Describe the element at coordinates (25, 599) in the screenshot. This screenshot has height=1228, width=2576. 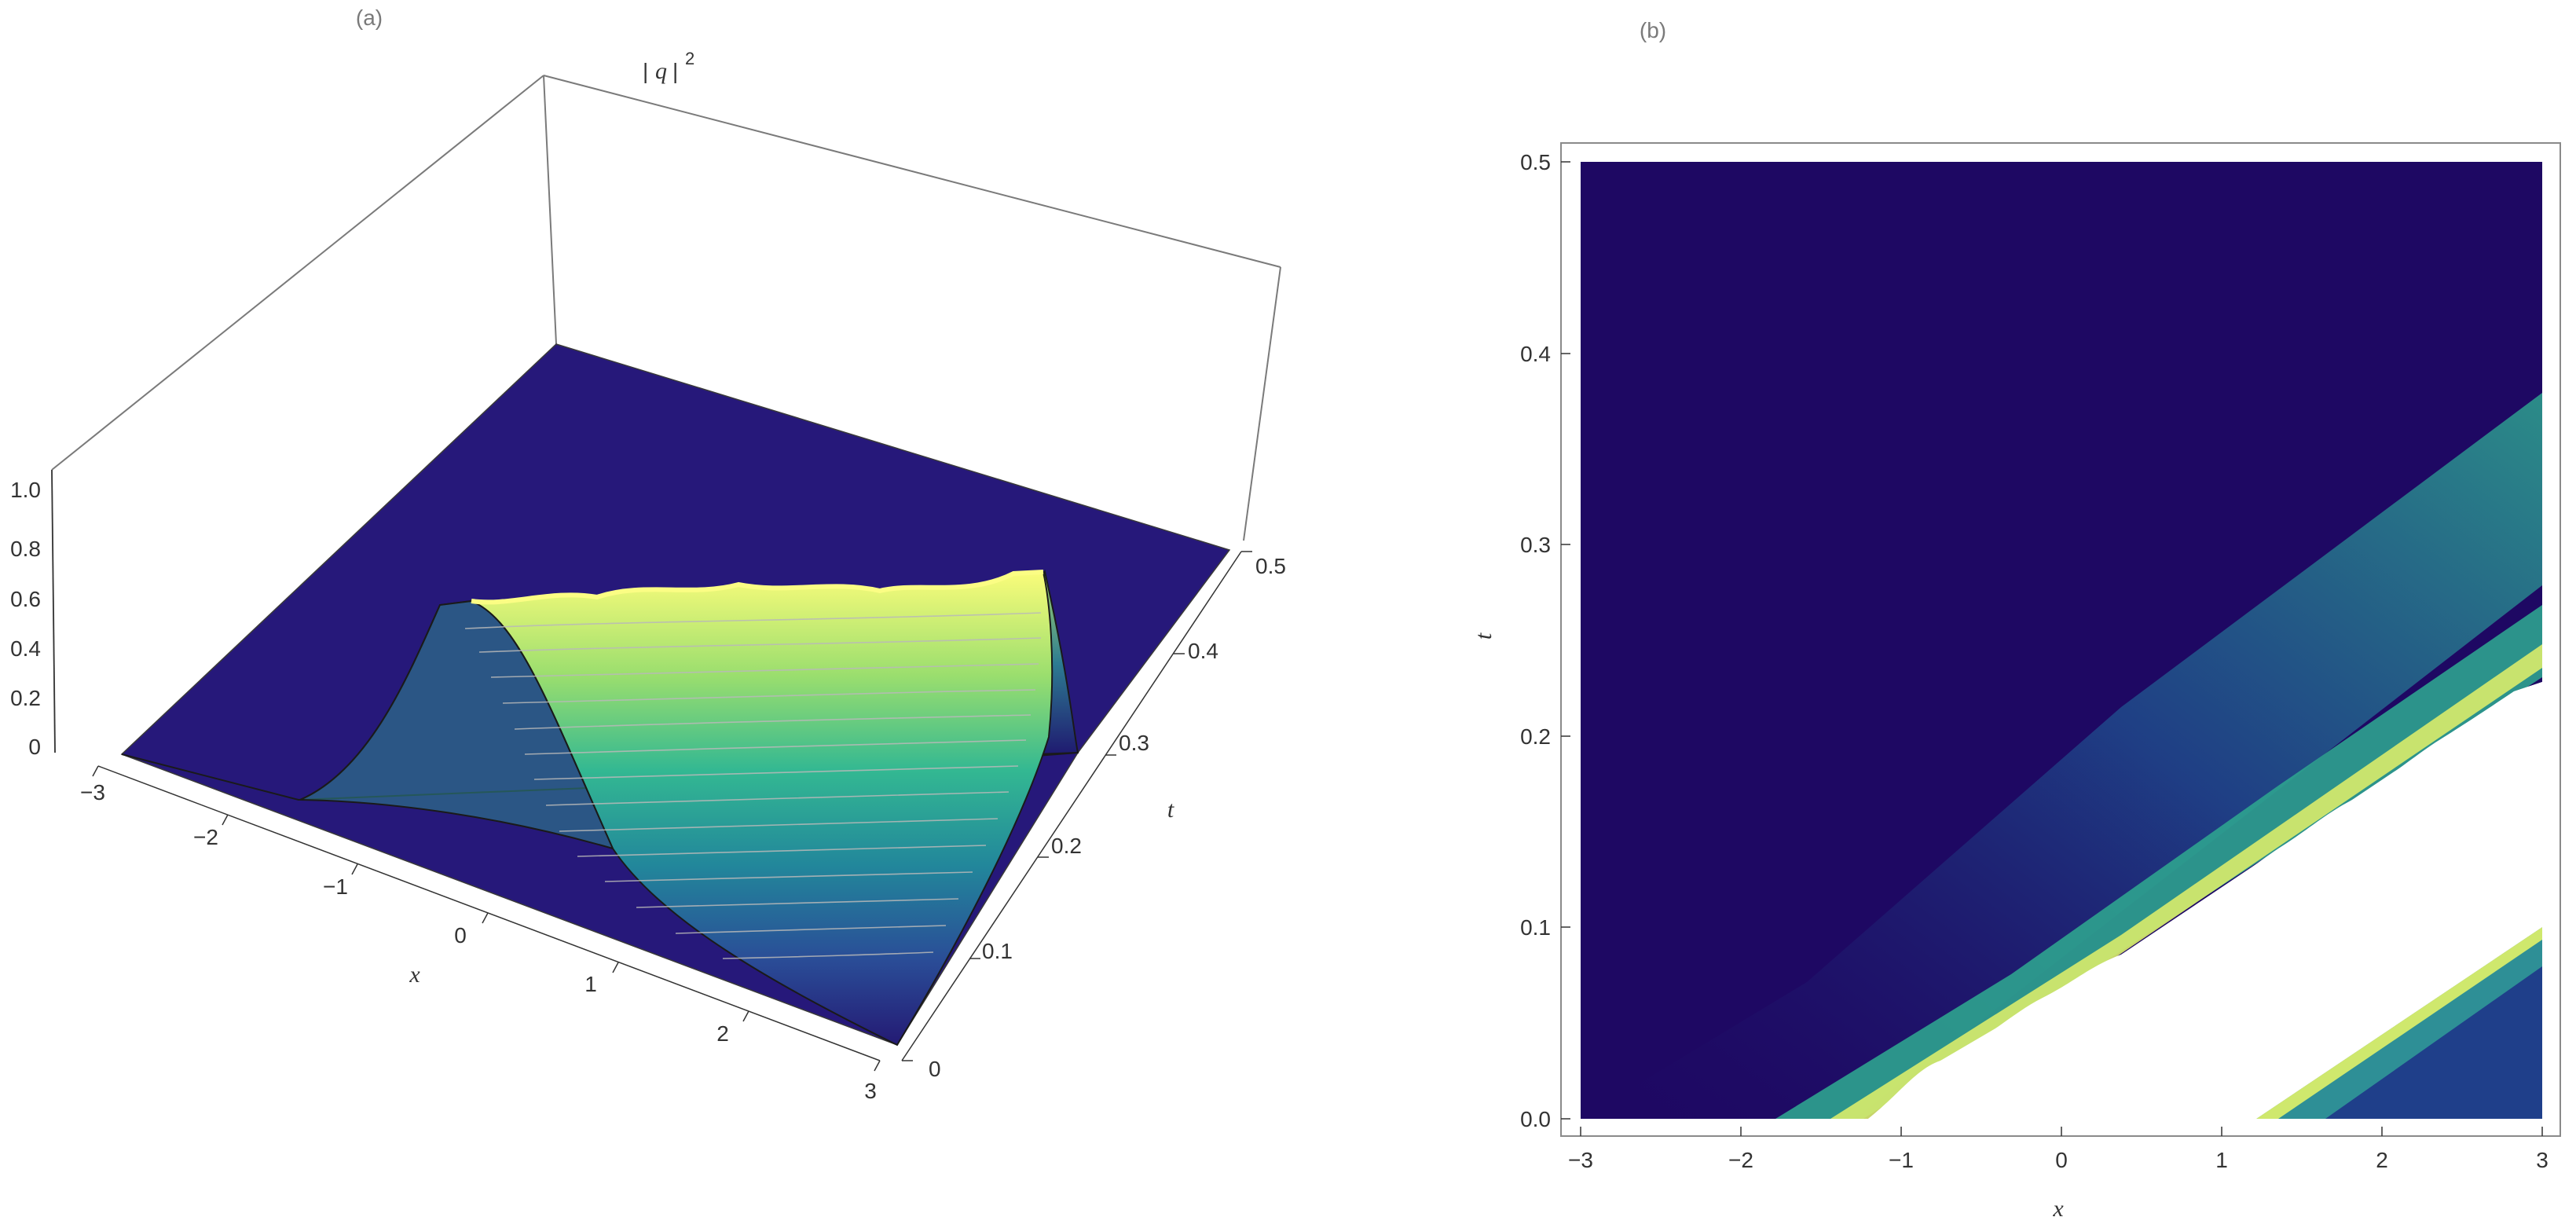
I see `z-tick: 0.6` at that location.